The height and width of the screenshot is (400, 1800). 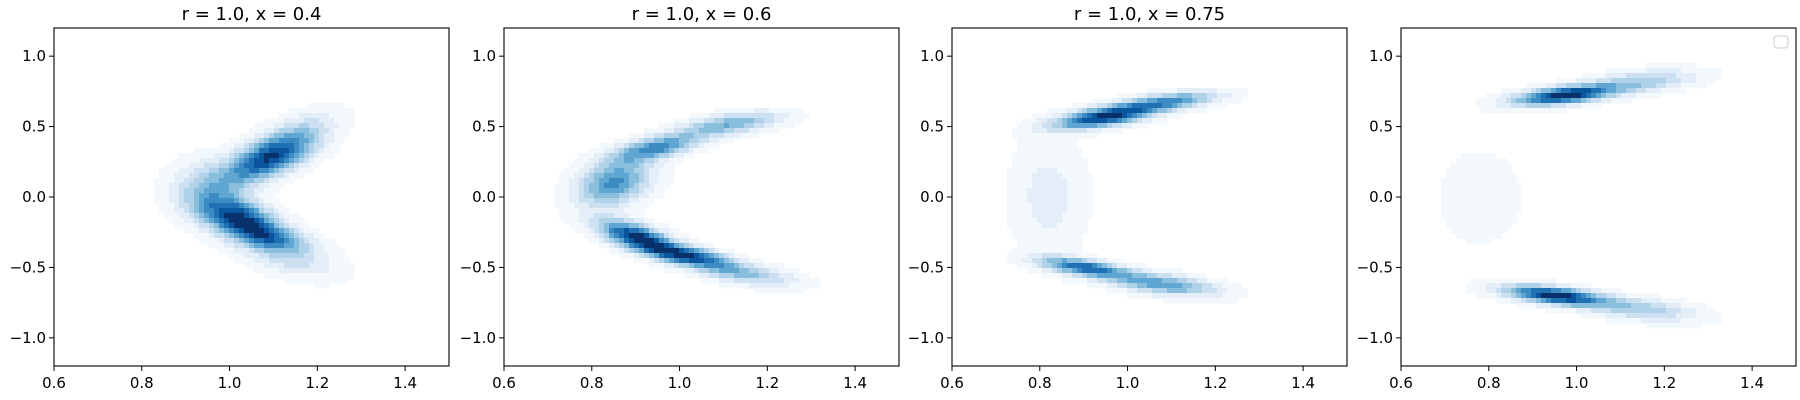 I want to click on subplot-title: r = 1.0, x = 0.4, so click(x=252, y=14).